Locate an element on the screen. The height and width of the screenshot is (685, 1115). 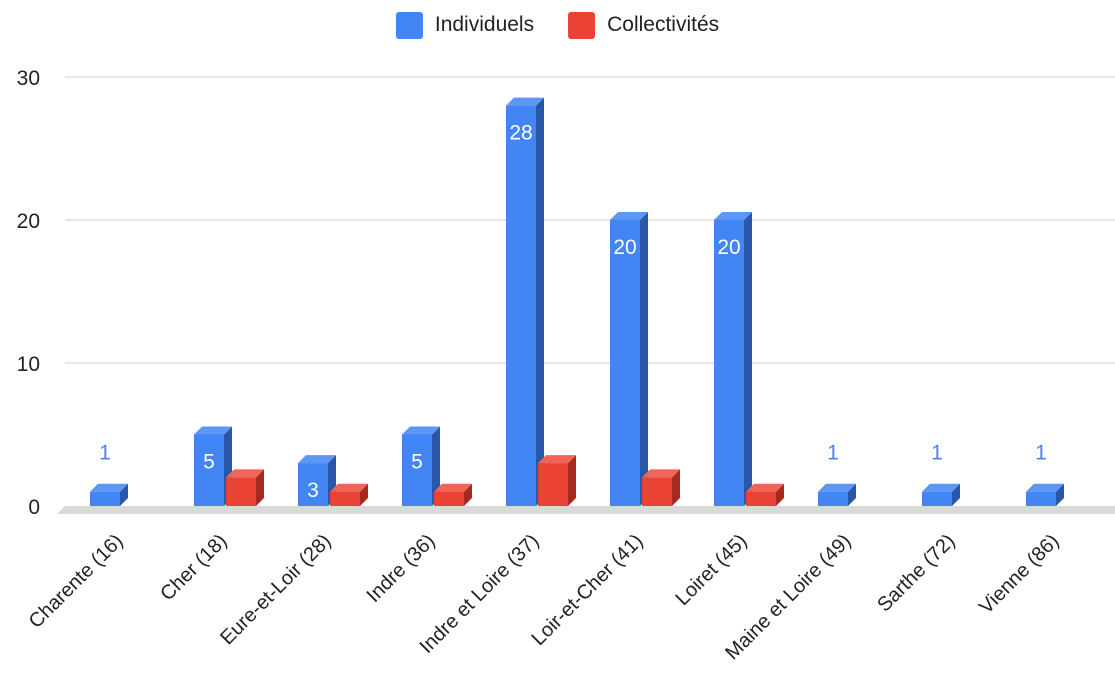
x-tick-label: Cher (18) is located at coordinates (193, 567).